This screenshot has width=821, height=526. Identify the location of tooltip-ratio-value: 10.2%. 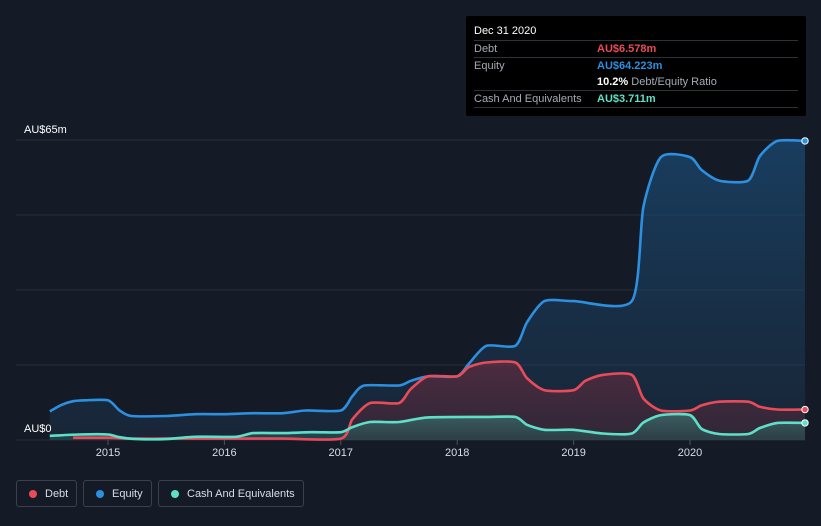
(613, 82).